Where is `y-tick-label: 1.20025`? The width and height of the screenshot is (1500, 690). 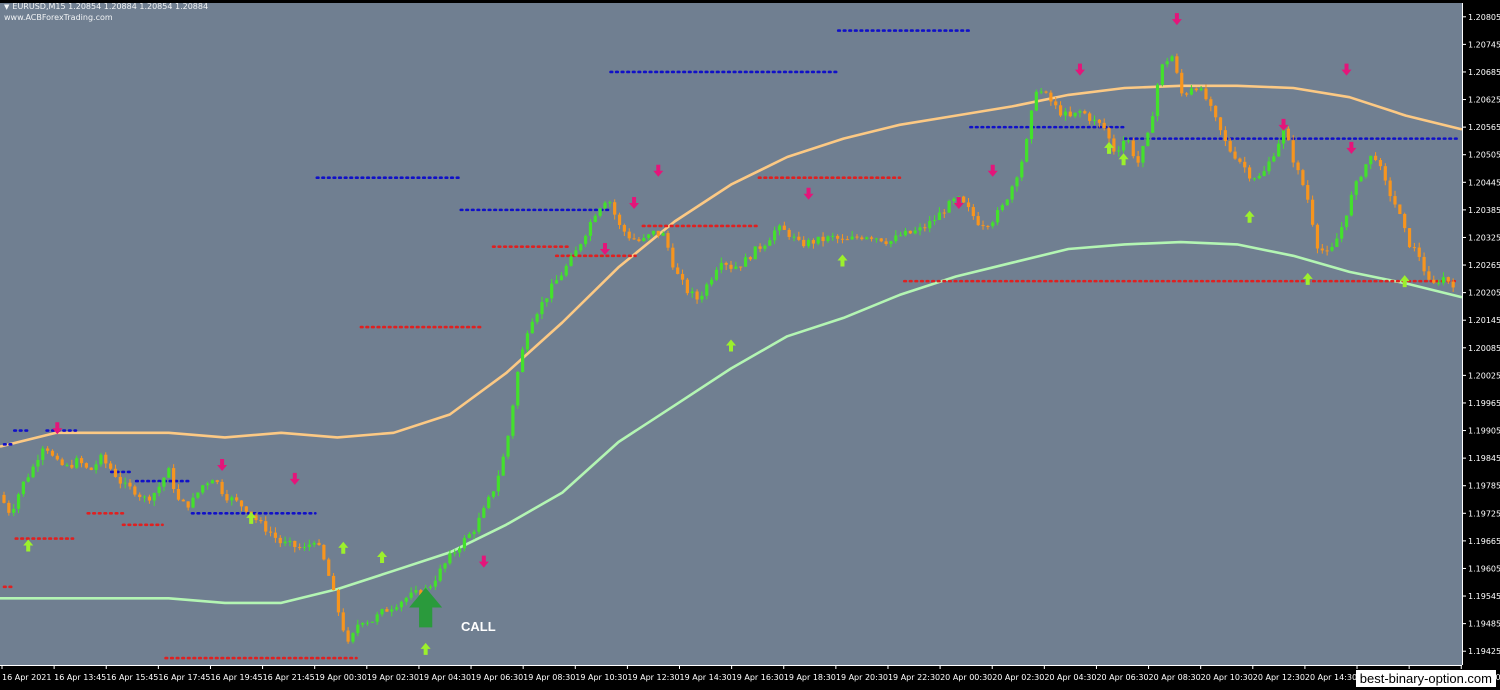 y-tick-label: 1.20025 is located at coordinates (1484, 375).